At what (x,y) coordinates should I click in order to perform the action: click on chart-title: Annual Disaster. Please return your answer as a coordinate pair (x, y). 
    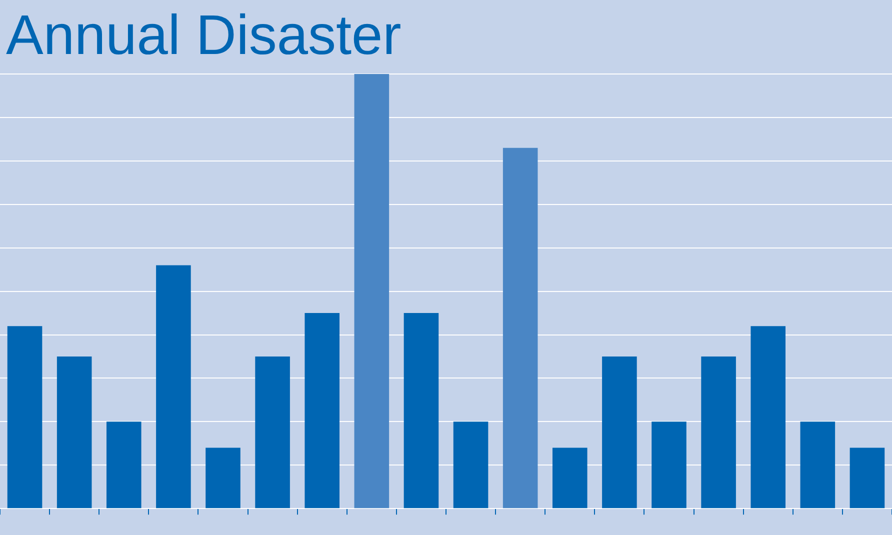
    Looking at the image, I should click on (203, 35).